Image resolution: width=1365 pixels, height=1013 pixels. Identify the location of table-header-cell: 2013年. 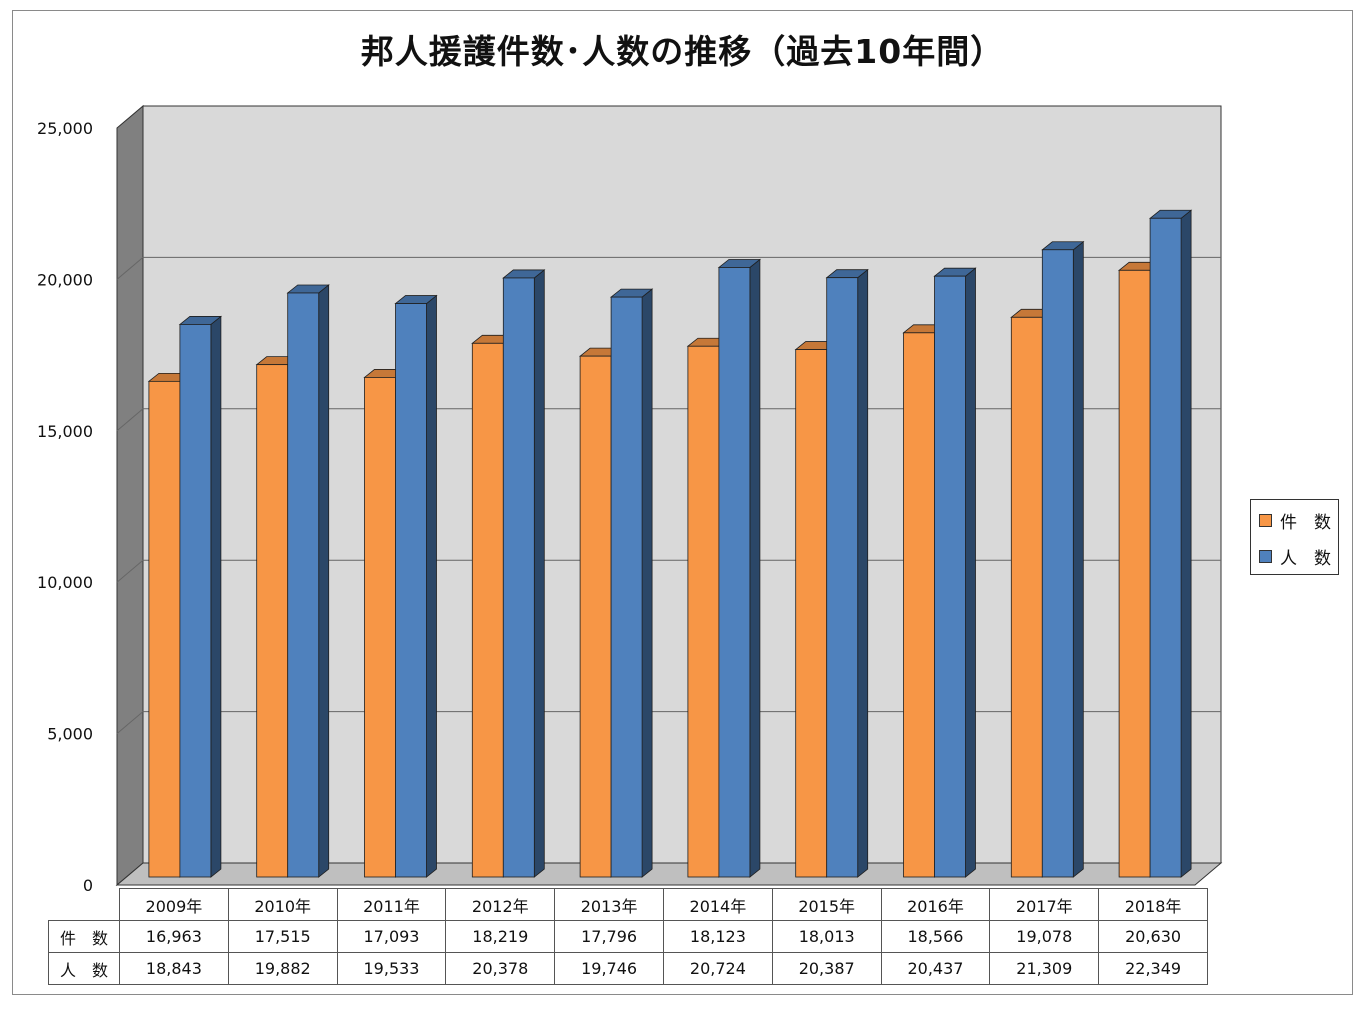
(609, 904).